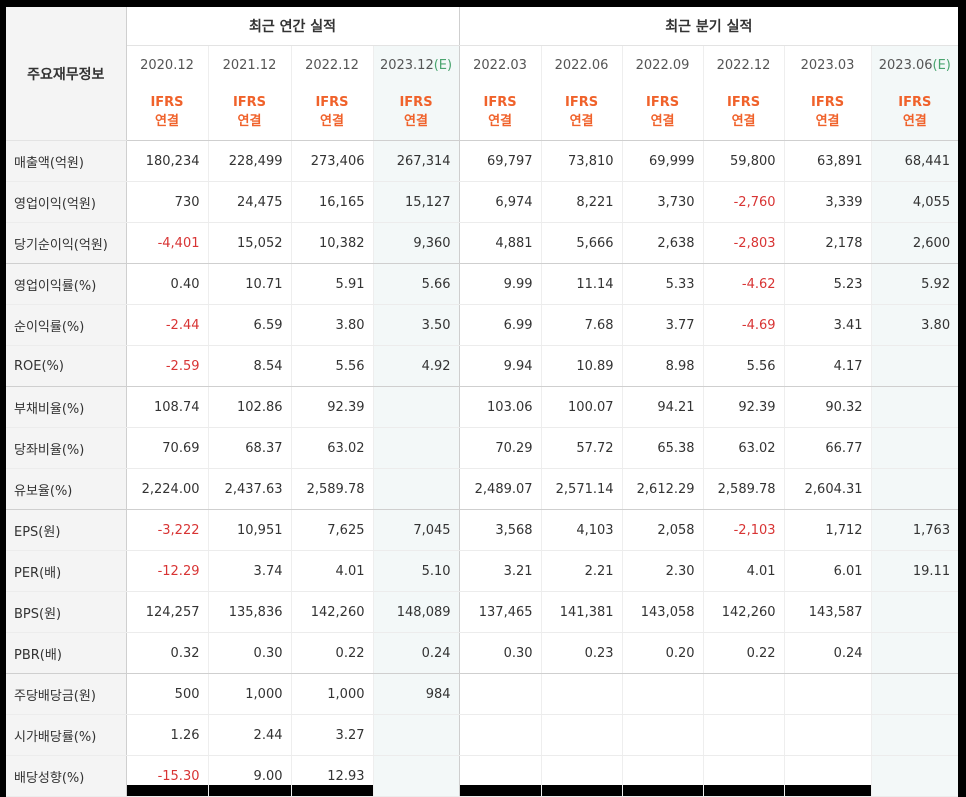  What do you see at coordinates (331, 243) in the screenshot?
I see `table-cell: 10,382` at bounding box center [331, 243].